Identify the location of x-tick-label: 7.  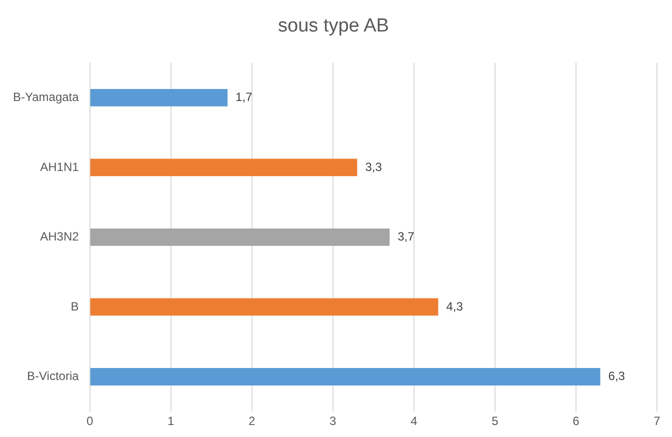
(657, 421).